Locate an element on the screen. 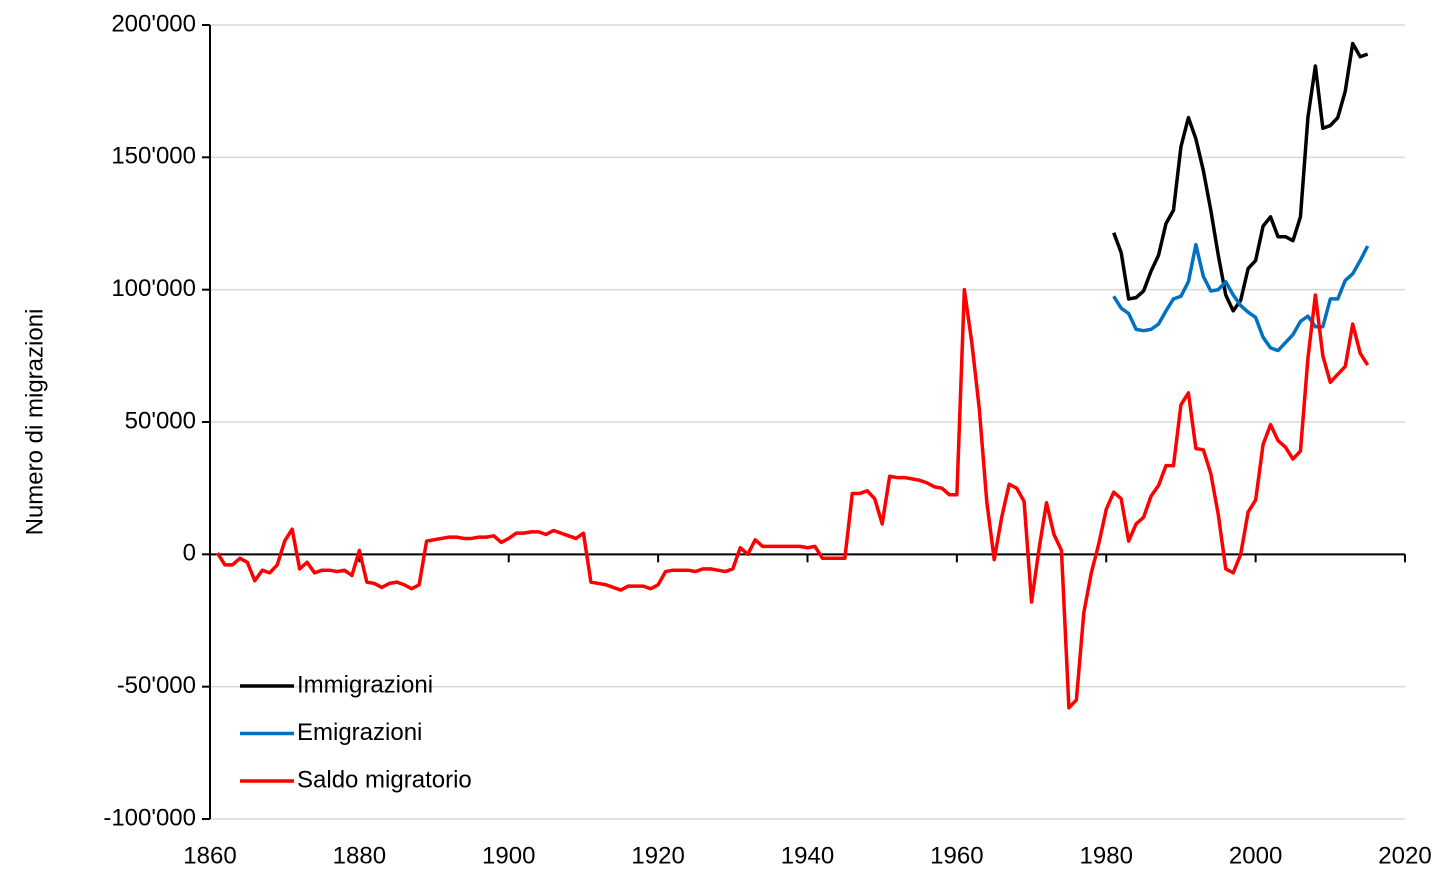 The width and height of the screenshot is (1451, 876). legend-label: Immigrazioni is located at coordinates (365, 684).